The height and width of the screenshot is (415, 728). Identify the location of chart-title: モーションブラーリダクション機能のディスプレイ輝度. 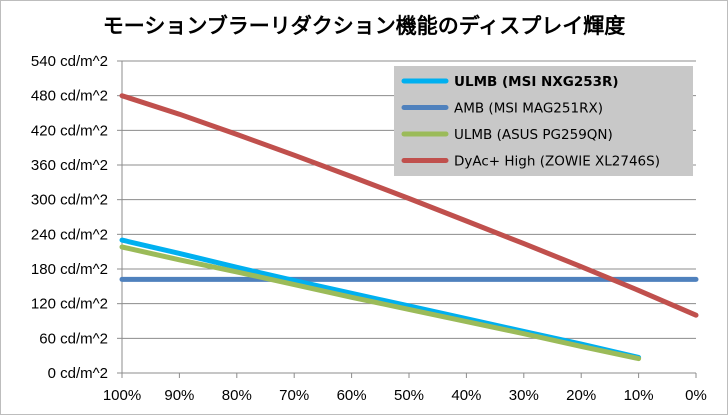
(364, 26).